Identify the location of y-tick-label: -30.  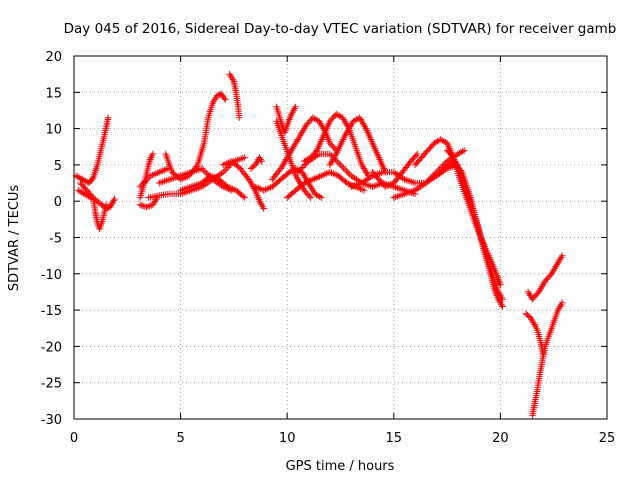
(51, 420).